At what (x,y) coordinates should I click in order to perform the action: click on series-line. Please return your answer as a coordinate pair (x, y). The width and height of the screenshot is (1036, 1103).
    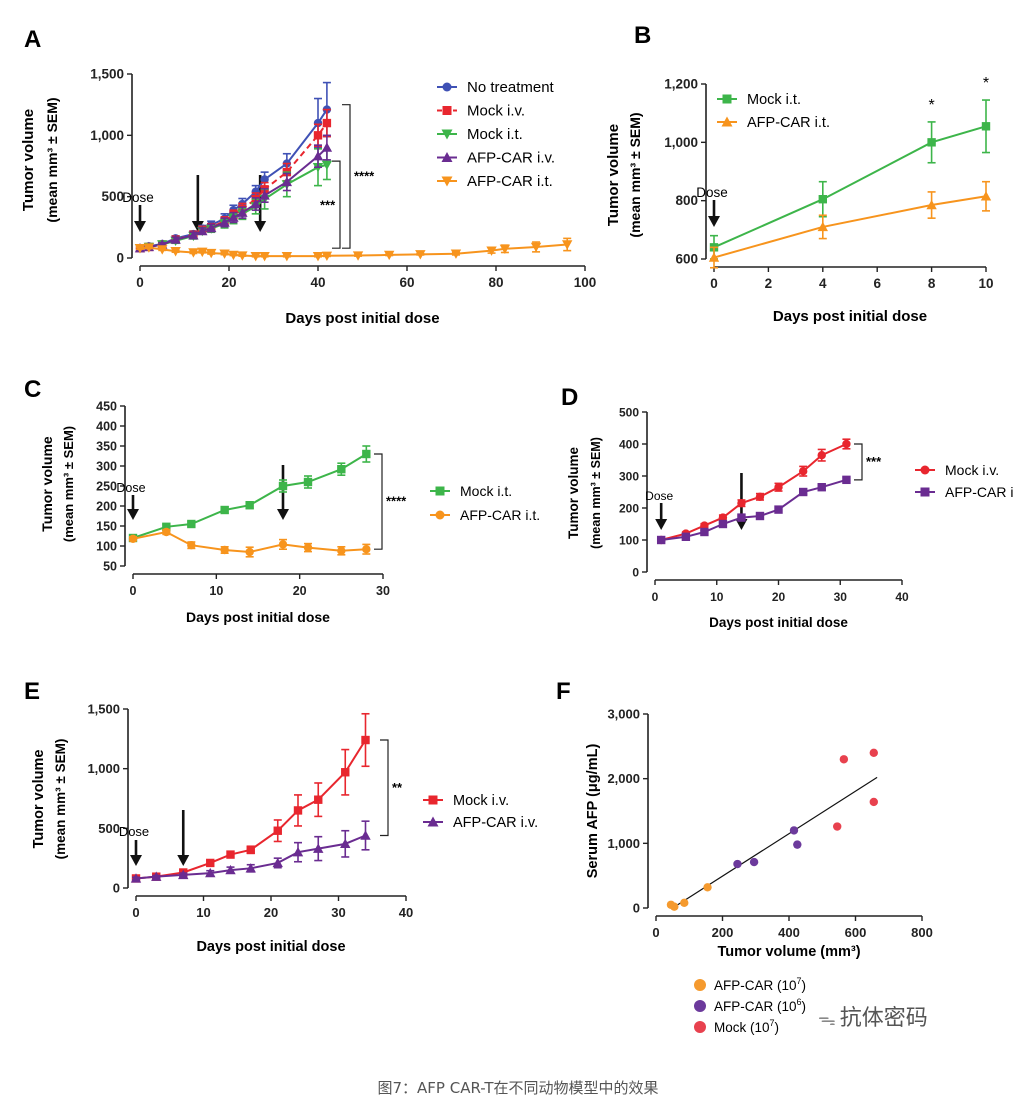
    Looking at the image, I should click on (233, 198).